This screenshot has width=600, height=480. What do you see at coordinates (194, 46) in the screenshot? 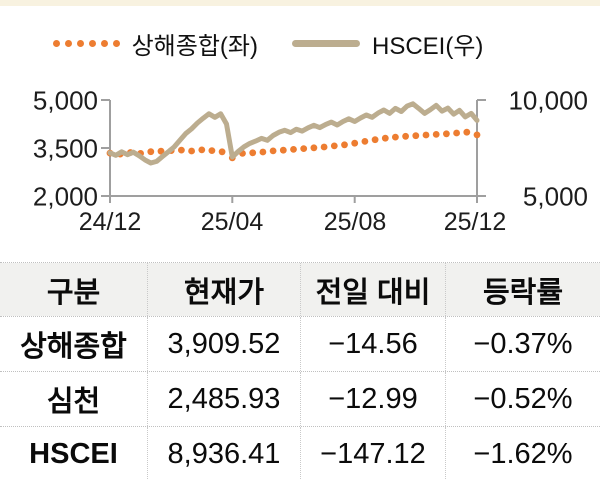
I see `legend-label-shanghai: 상해종합(좌)` at bounding box center [194, 46].